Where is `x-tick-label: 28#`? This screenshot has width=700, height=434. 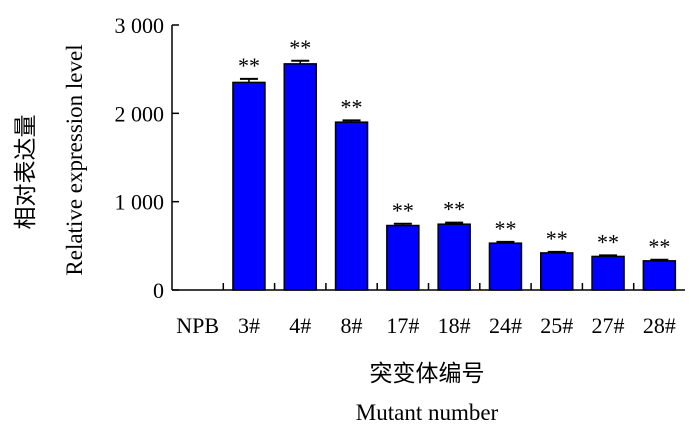 x-tick-label: 28# is located at coordinates (659, 325).